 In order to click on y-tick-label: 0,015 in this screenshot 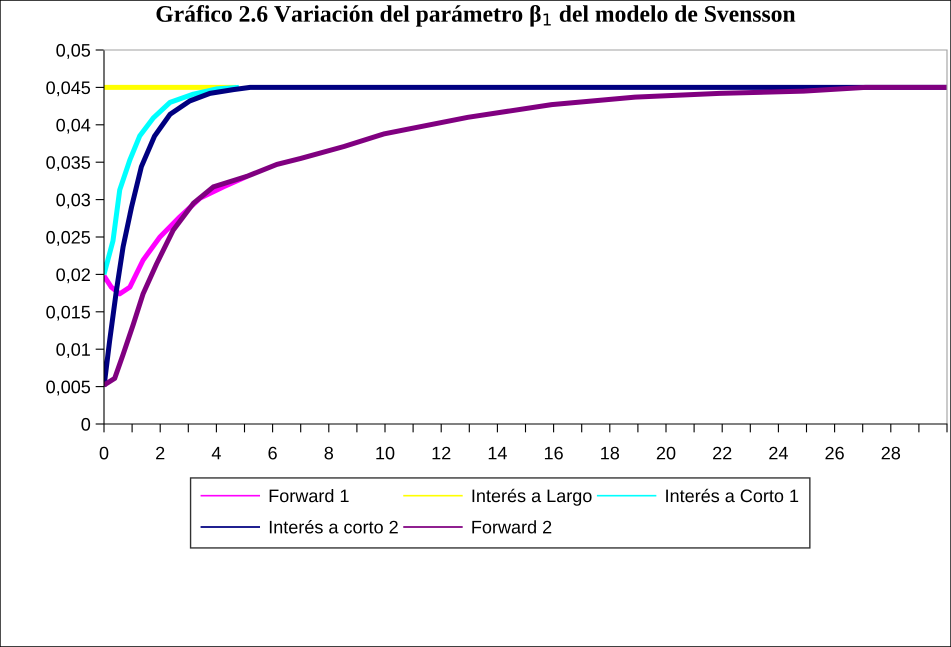, I will do `click(68, 313)`.